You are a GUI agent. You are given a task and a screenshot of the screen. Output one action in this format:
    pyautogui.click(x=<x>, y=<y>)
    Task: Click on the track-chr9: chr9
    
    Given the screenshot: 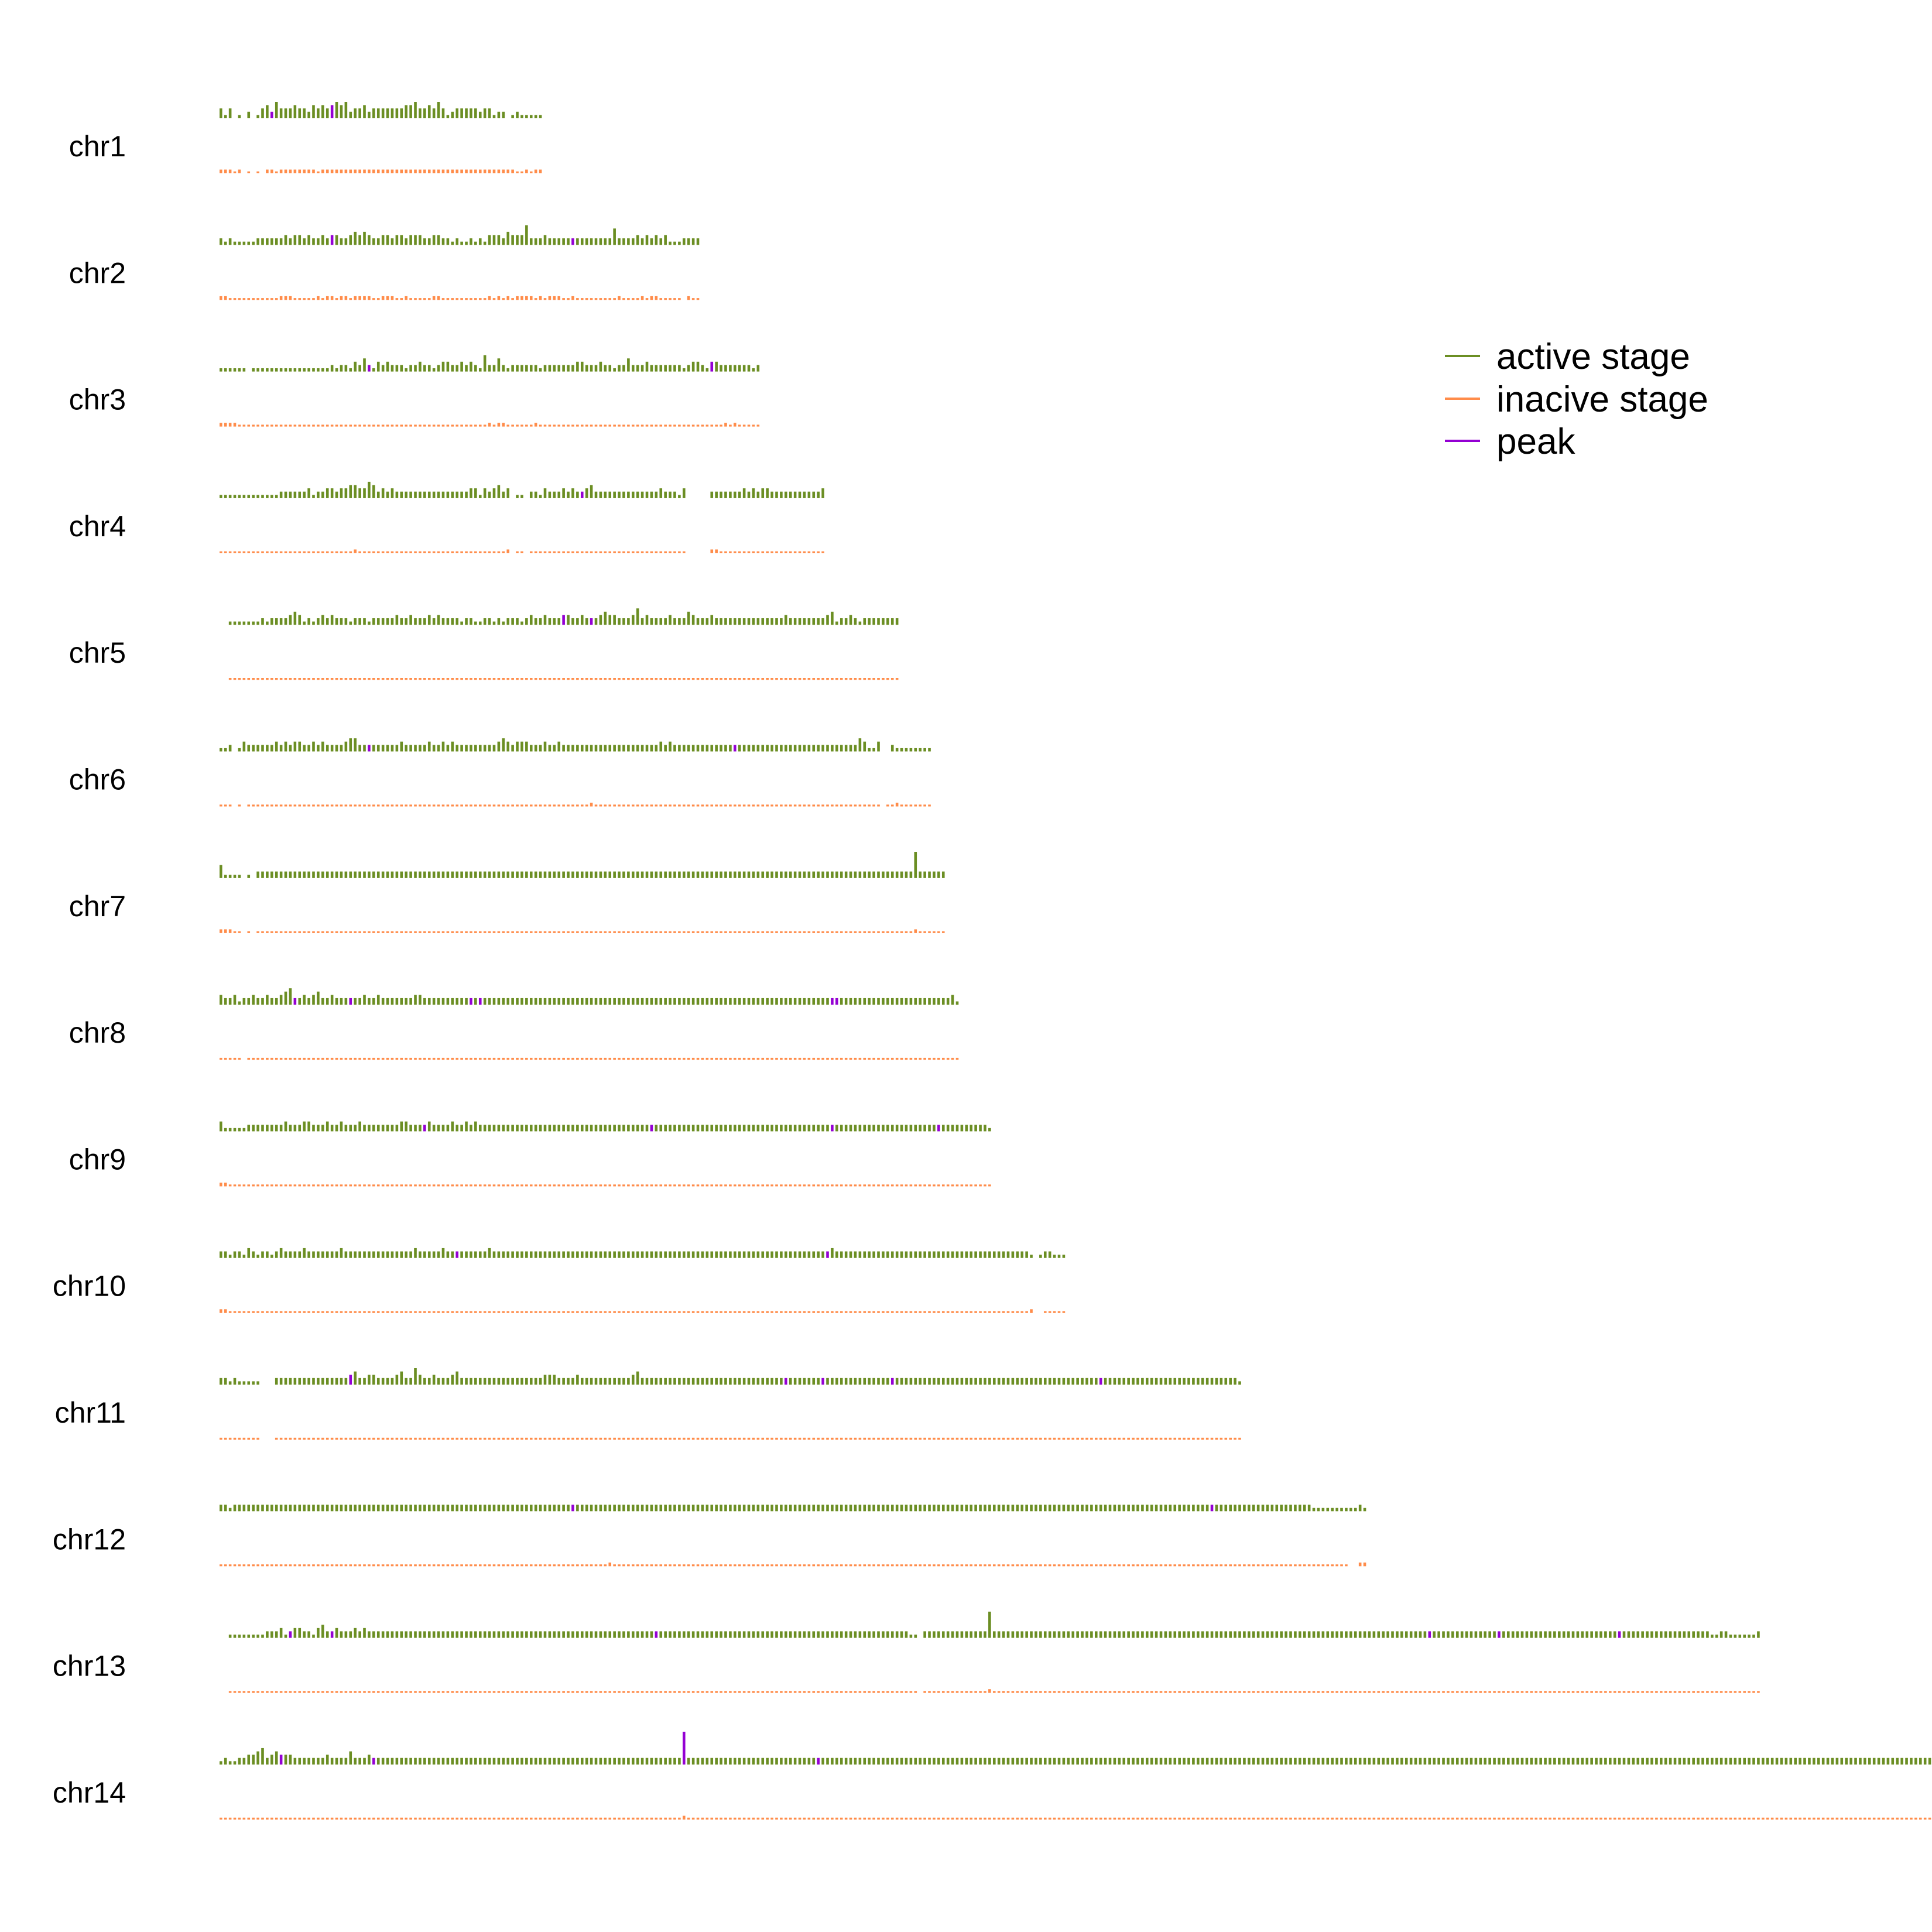 What is the action you would take?
    pyautogui.click(x=530, y=1154)
    